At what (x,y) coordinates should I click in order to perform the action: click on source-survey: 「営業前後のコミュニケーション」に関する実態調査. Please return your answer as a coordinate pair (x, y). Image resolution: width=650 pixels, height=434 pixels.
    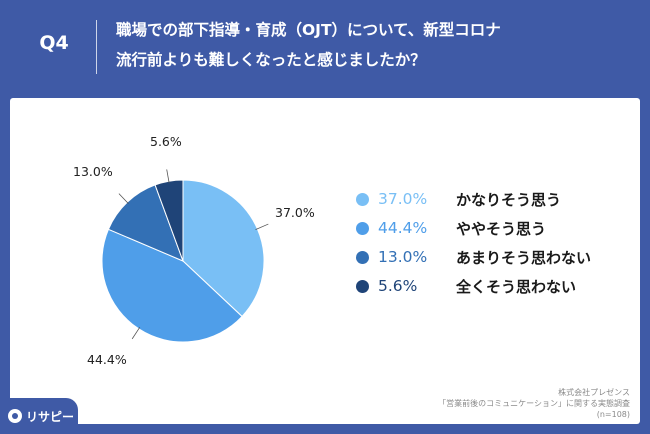
    Looking at the image, I should click on (534, 403).